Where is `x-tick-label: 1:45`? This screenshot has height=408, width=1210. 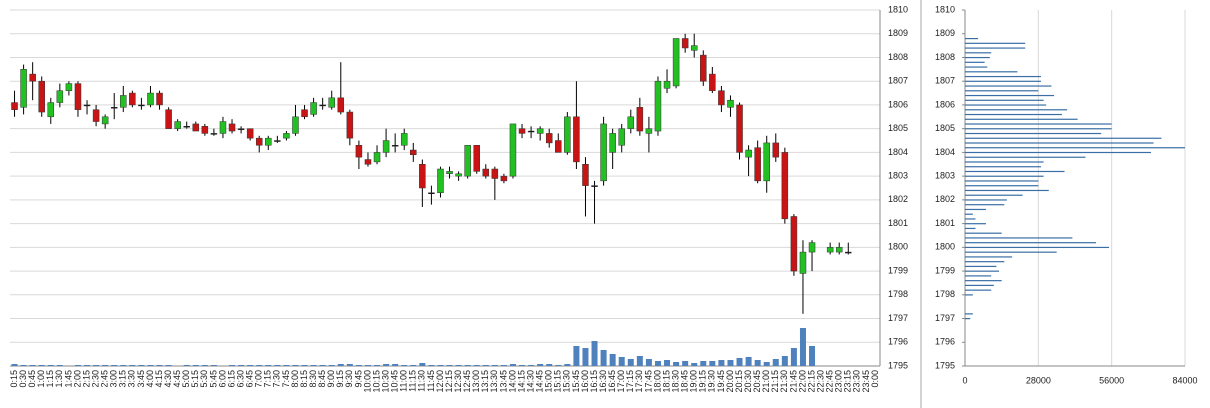 x-tick-label: 1:45 is located at coordinates (68, 379).